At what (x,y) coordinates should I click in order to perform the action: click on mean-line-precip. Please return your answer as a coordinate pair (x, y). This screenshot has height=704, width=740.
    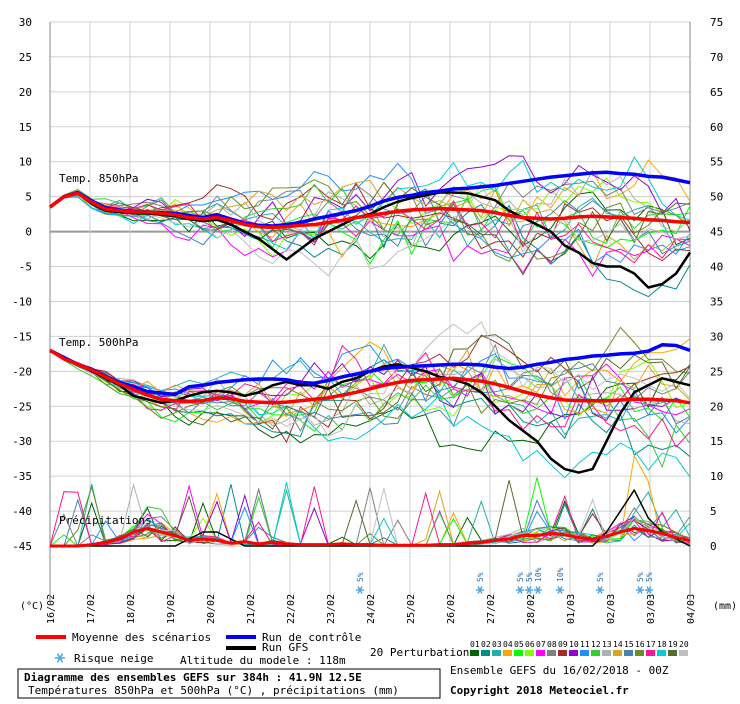
    Looking at the image, I should click on (370, 537).